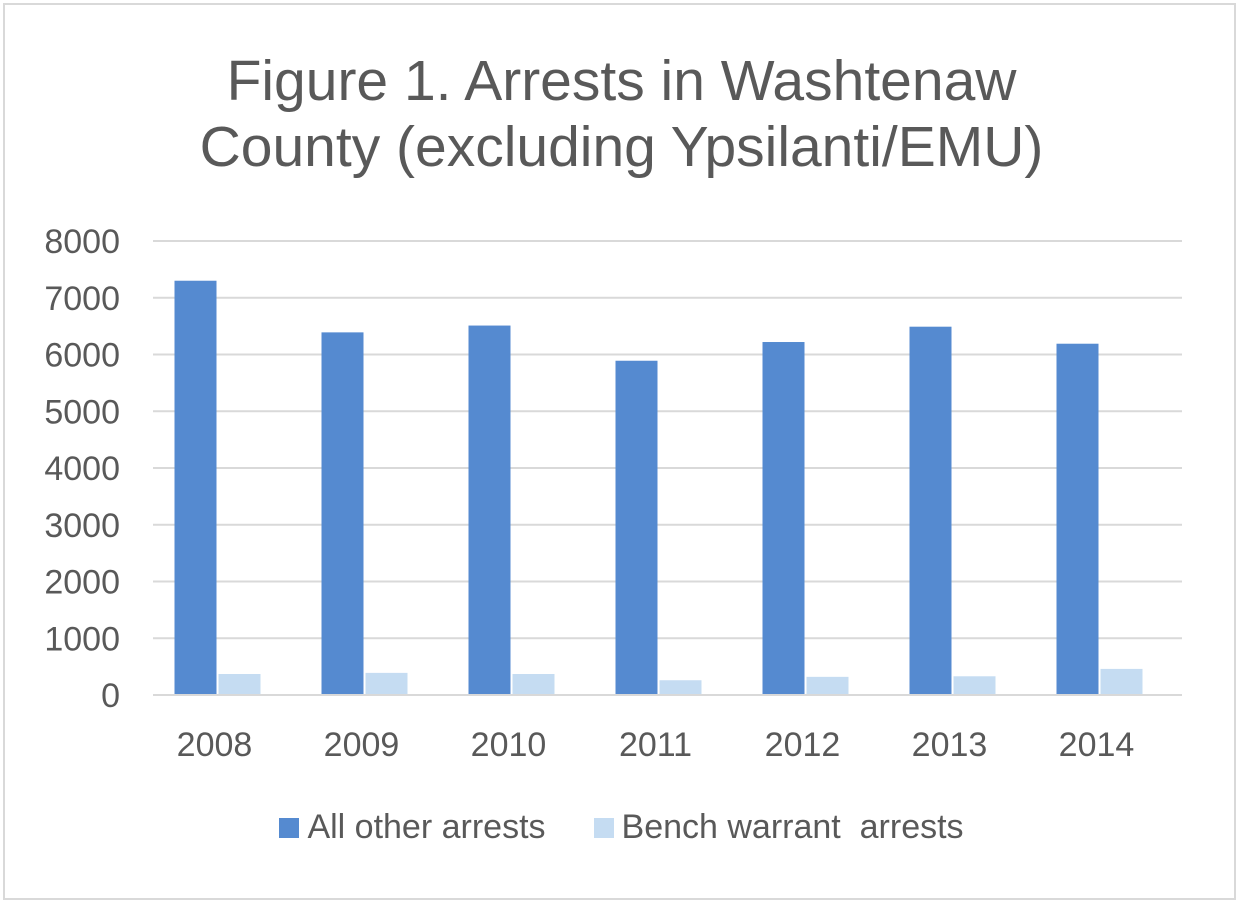 This screenshot has width=1243, height=907. I want to click on x-tick-label-2010: 2010, so click(509, 745).